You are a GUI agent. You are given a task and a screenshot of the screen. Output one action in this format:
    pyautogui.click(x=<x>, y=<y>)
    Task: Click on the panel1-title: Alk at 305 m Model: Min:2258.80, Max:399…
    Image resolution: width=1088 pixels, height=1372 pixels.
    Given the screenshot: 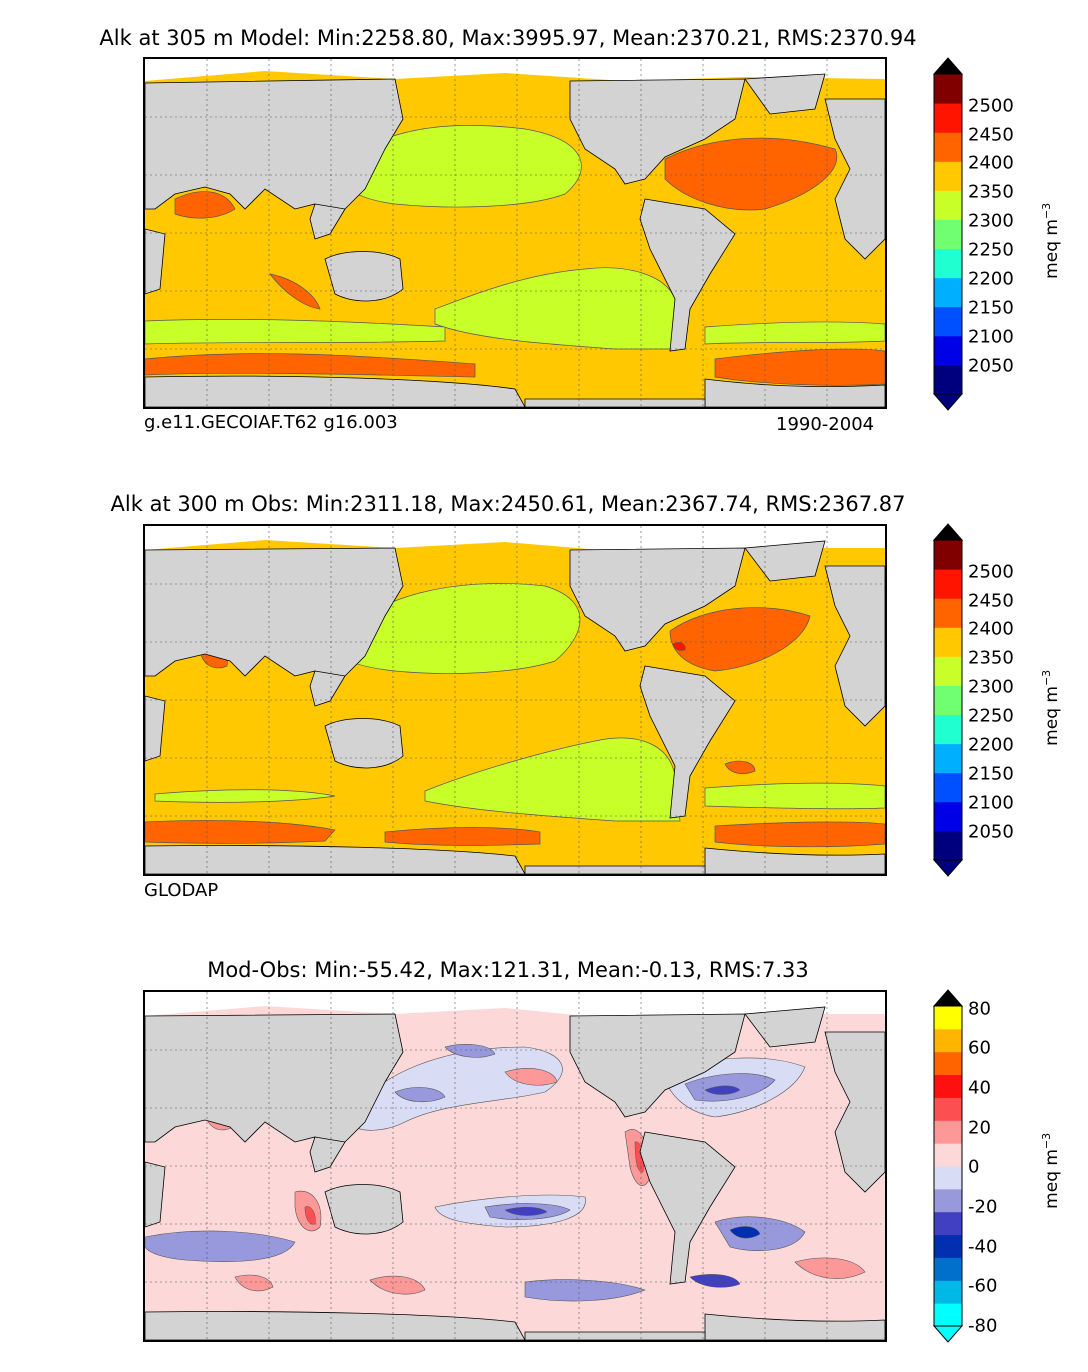 What is the action you would take?
    pyautogui.click(x=508, y=38)
    